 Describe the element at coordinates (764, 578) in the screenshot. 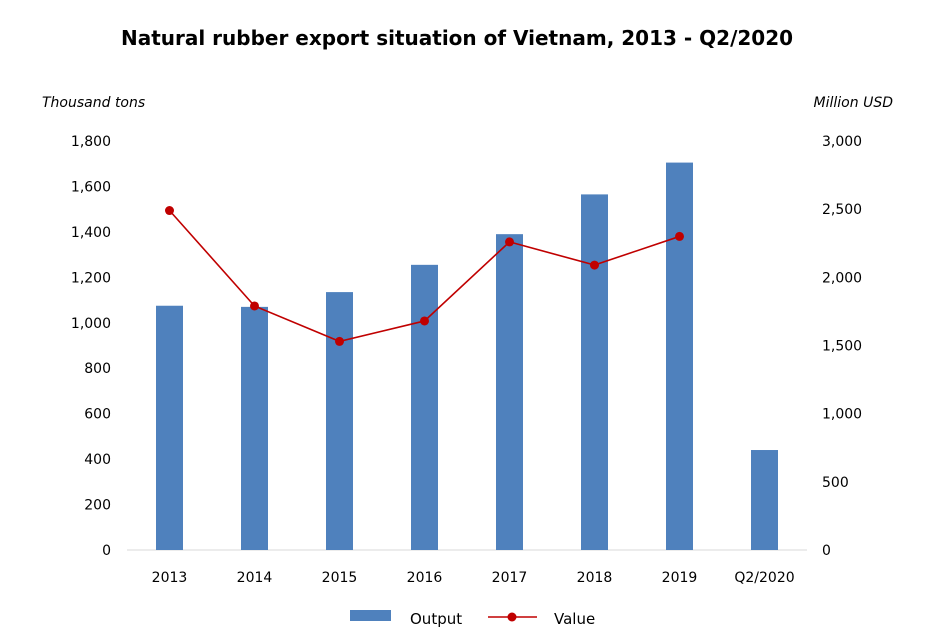

I see `x-tick-label: Q2/2020` at that location.